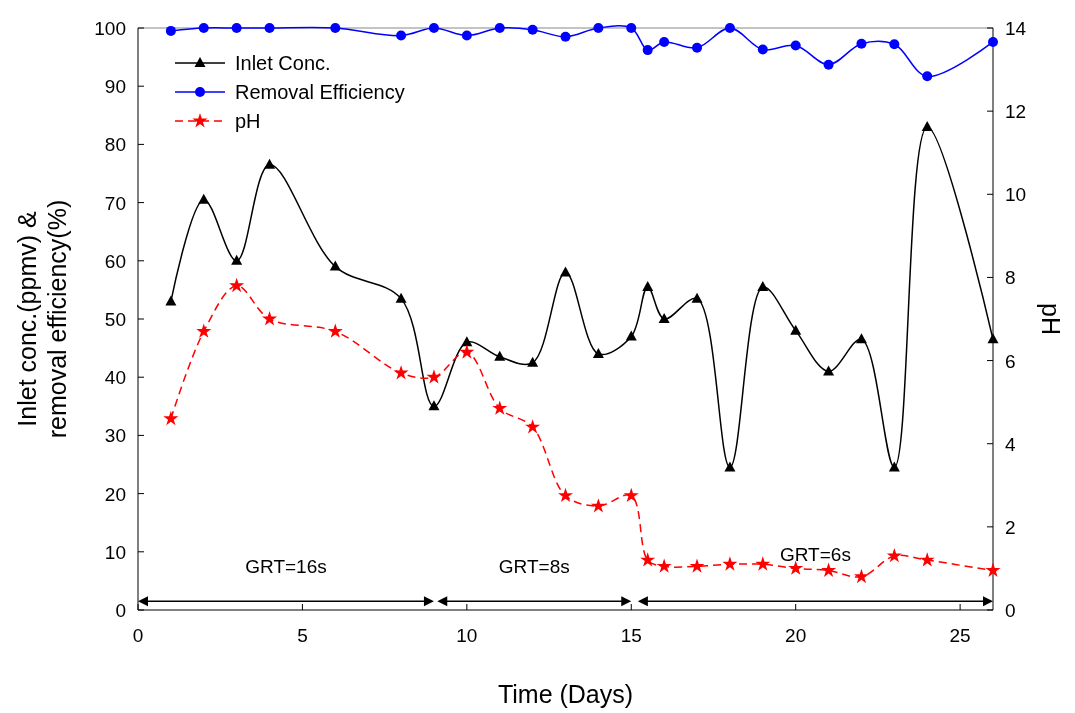  Describe the element at coordinates (283, 63) in the screenshot. I see `legend-label: Inlet Conc.` at that location.